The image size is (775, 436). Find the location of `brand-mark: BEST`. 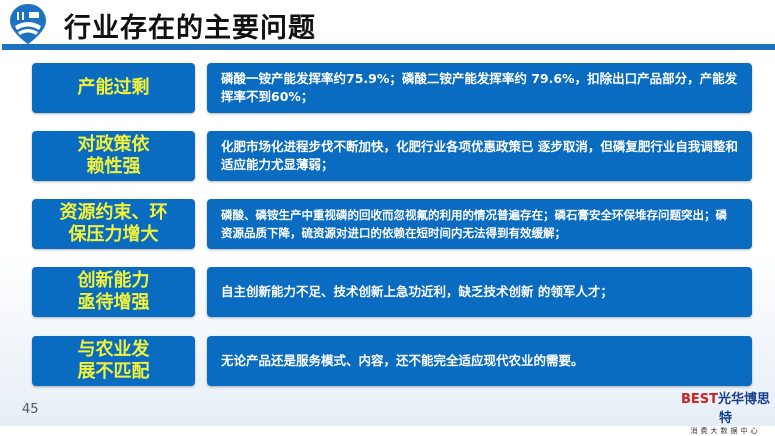

brand-mark: BEST is located at coordinates (699, 399).